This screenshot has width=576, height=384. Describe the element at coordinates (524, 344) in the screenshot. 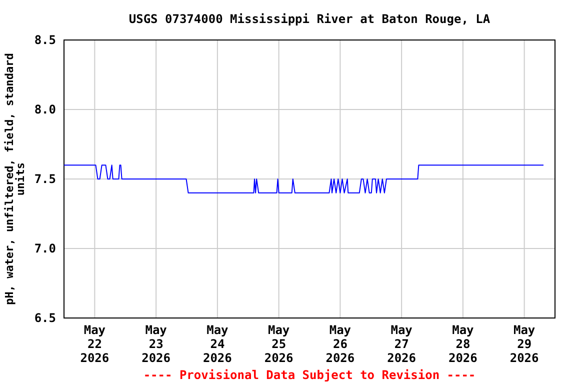

I see `x-tick-label: May 29 2026` at that location.